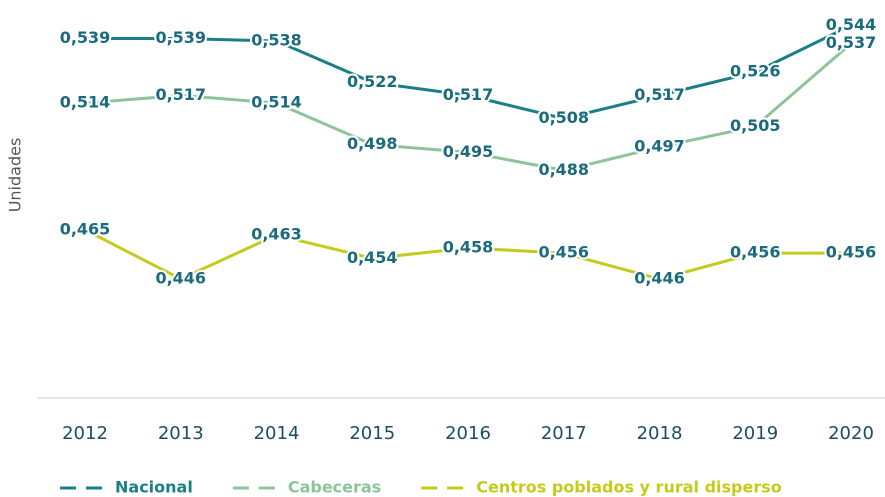 The width and height of the screenshot is (885, 497). What do you see at coordinates (755, 71) in the screenshot?
I see `value-label: 0,526` at bounding box center [755, 71].